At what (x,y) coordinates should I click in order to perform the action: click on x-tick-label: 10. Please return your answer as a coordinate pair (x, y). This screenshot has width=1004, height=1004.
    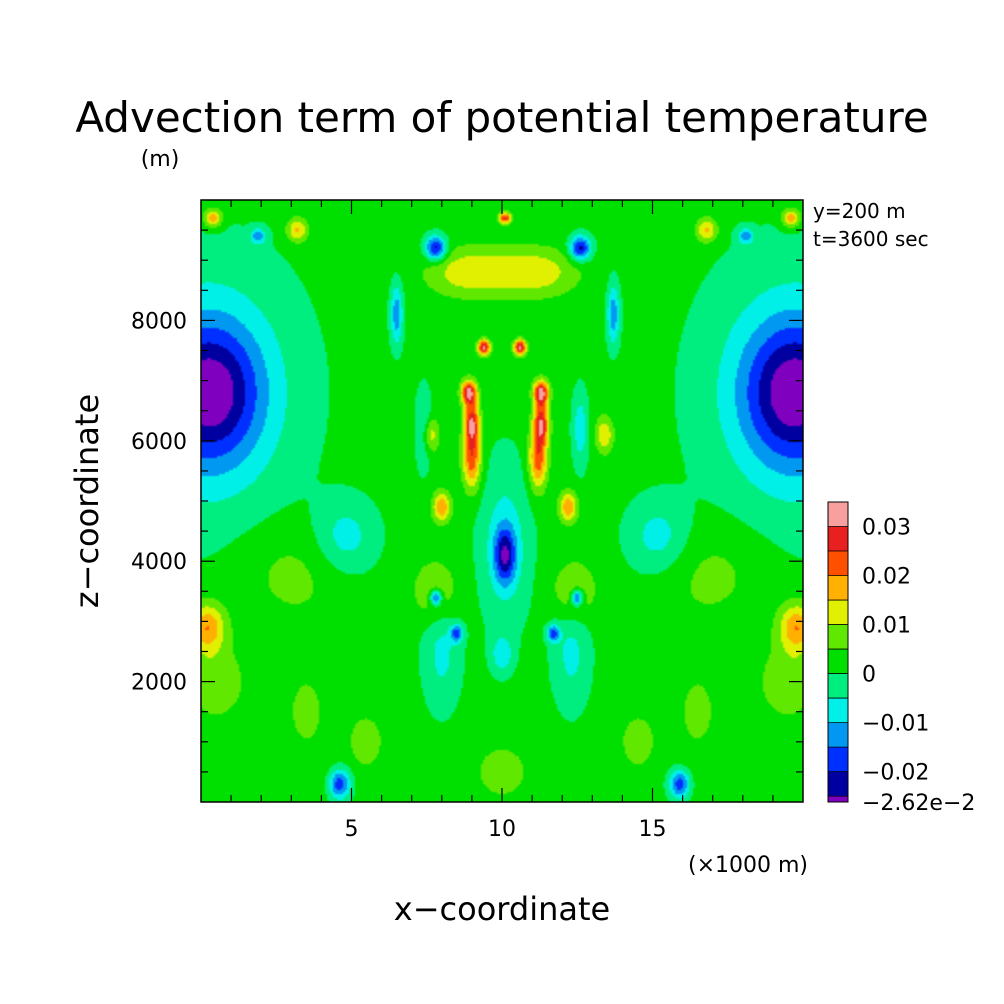
    Looking at the image, I should click on (502, 829).